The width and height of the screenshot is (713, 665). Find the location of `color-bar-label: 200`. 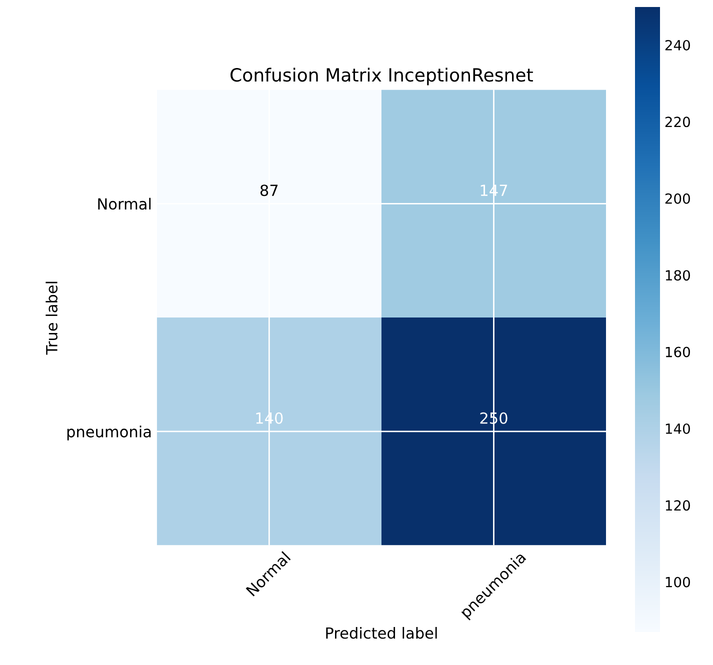

color-bar-label: 200 is located at coordinates (677, 198).